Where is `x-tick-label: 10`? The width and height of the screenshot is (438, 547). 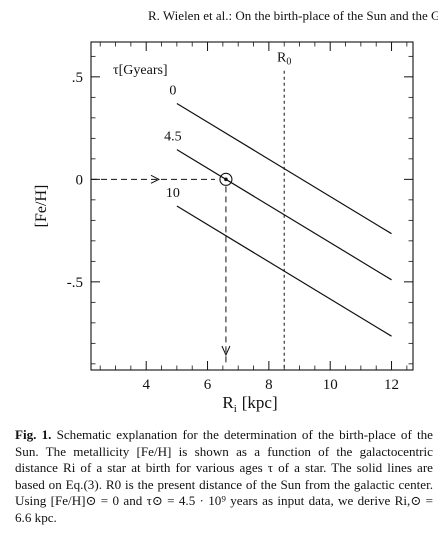 x-tick-label: 10 is located at coordinates (330, 385).